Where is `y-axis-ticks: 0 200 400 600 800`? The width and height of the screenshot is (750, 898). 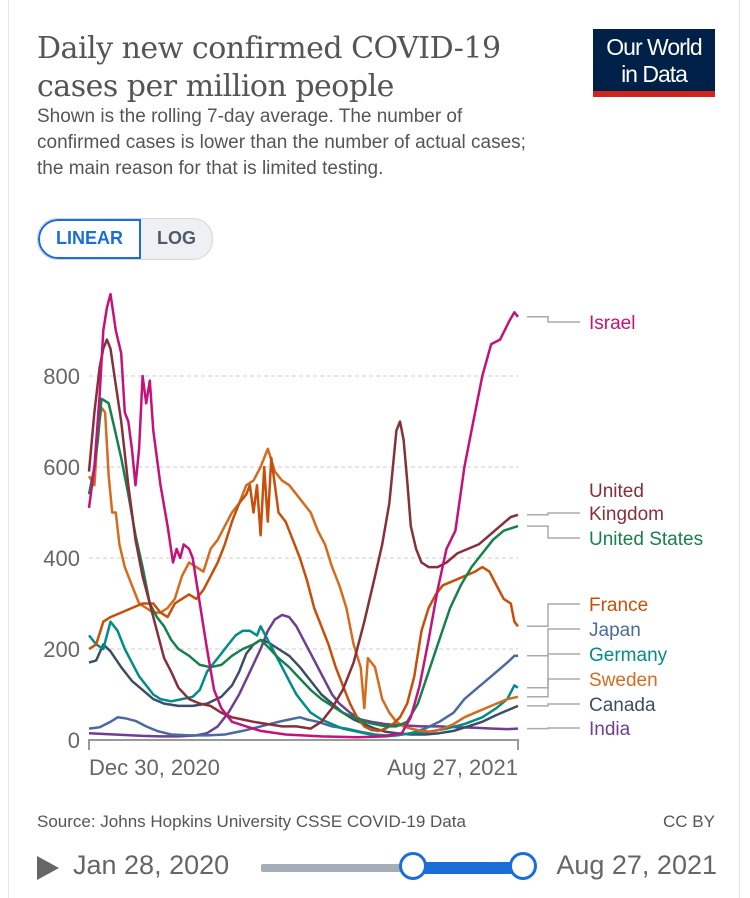 y-axis-ticks: 0 200 400 600 800 is located at coordinates (61, 558).